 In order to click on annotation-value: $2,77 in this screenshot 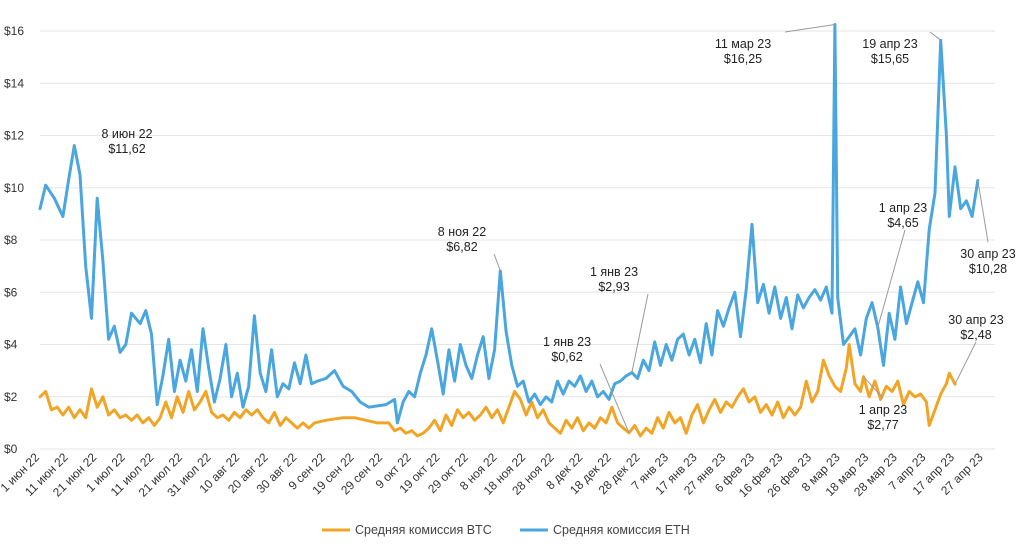, I will do `click(882, 425)`.